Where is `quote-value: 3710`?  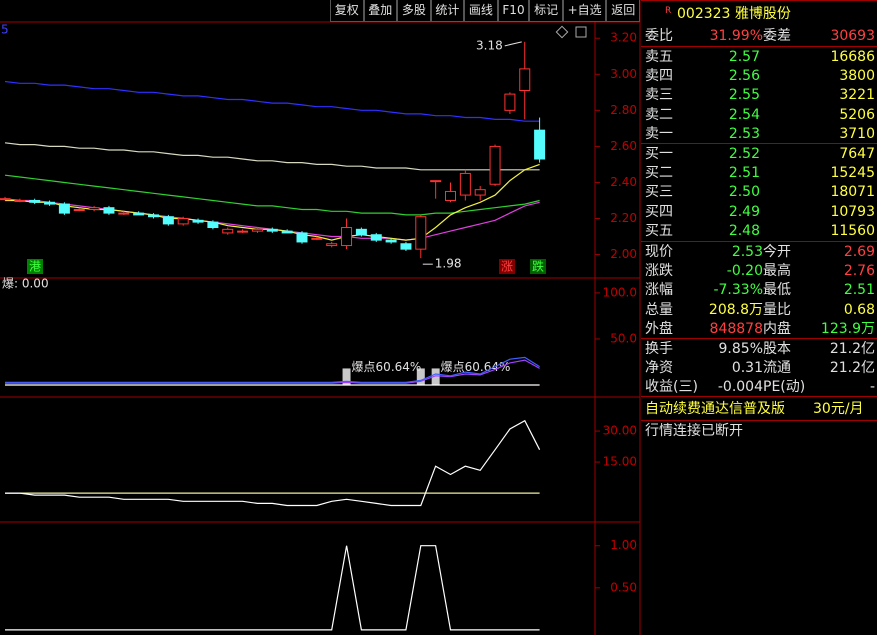 quote-value: 3710 is located at coordinates (857, 133).